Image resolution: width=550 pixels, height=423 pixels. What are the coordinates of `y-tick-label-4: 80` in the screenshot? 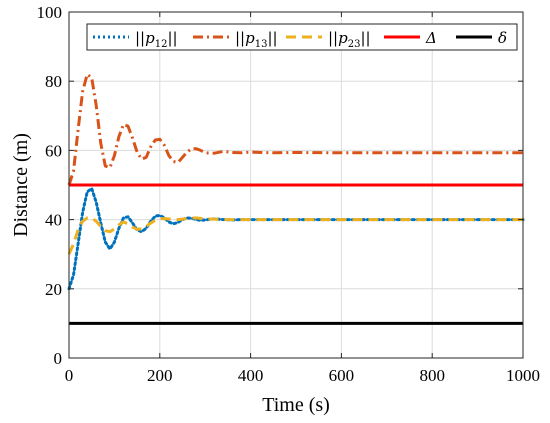 It's located at (53, 81).